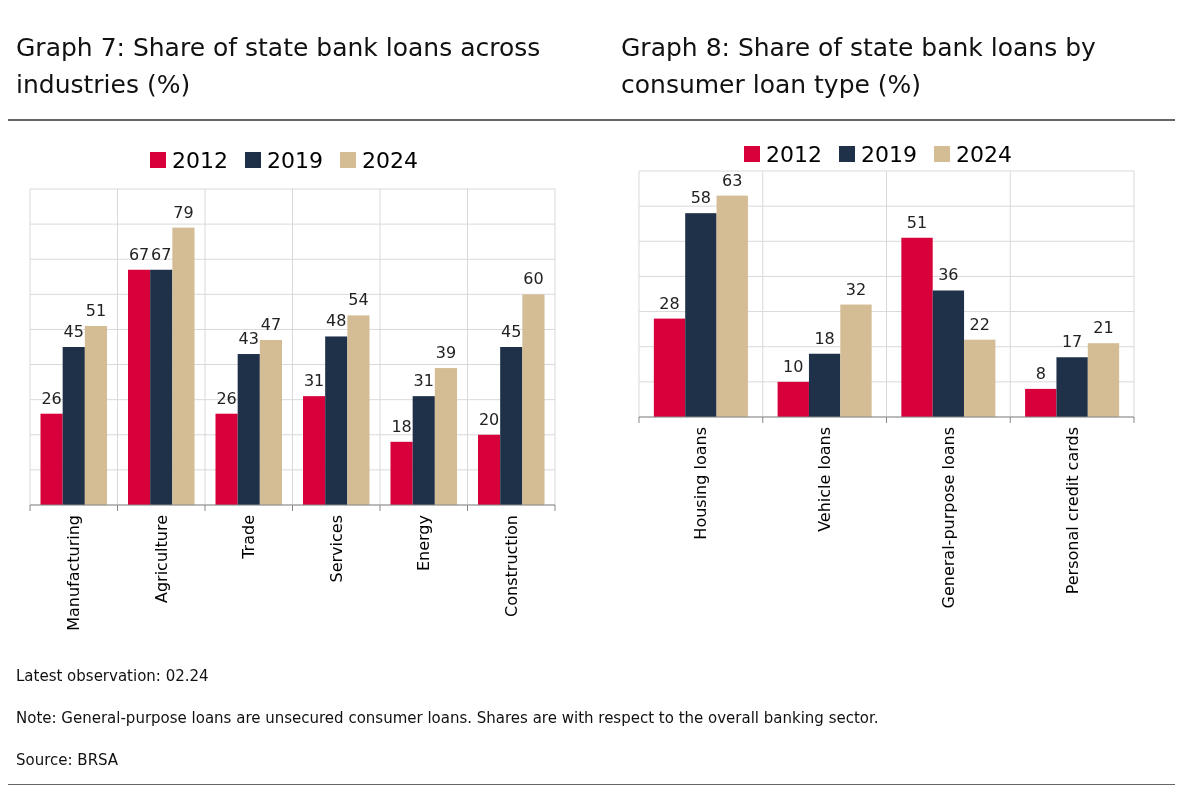 Image resolution: width=1183 pixels, height=785 pixels. I want to click on data-label: 28, so click(669, 303).